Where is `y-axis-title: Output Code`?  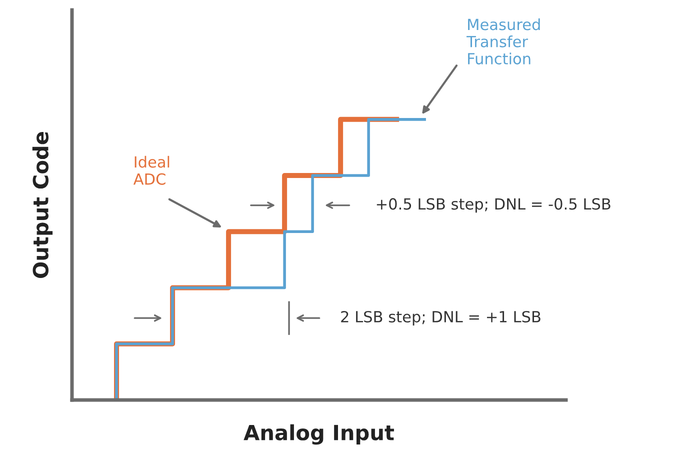 y-axis-title: Output Code is located at coordinates (42, 205).